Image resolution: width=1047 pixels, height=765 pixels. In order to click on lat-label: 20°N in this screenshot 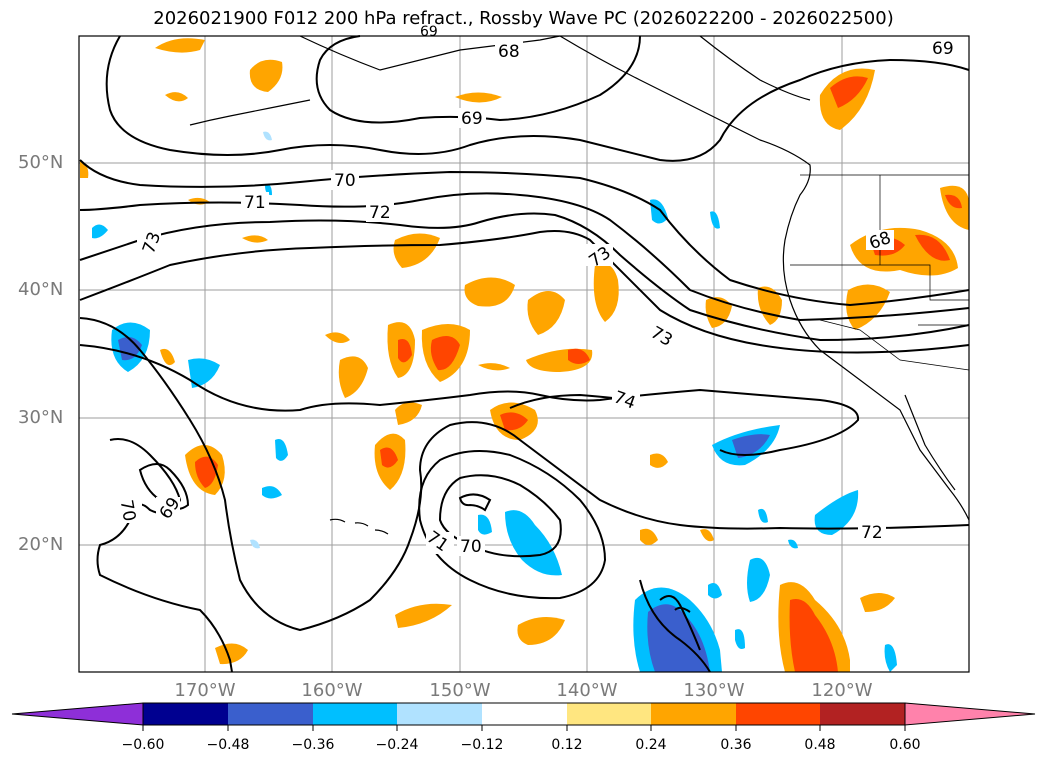, I will do `click(41, 544)`.